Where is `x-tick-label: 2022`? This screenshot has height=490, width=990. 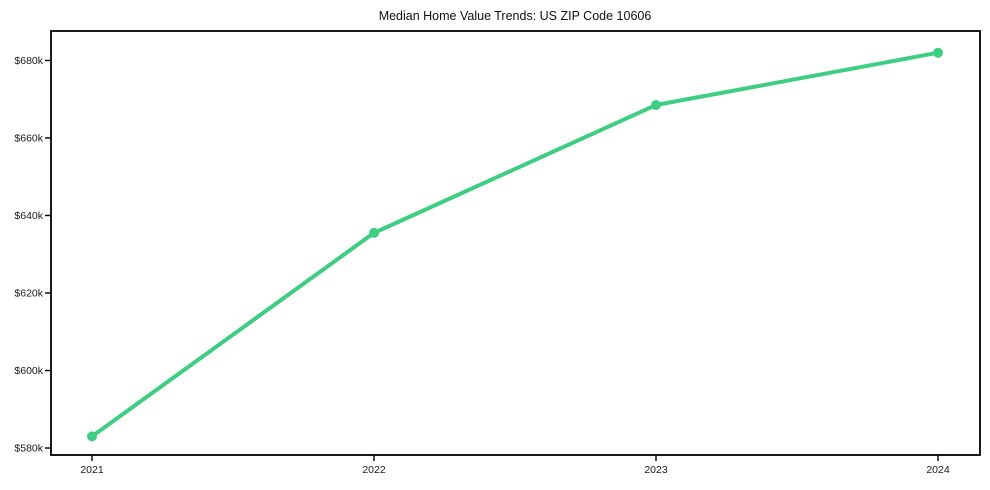
x-tick-label: 2022 is located at coordinates (374, 470).